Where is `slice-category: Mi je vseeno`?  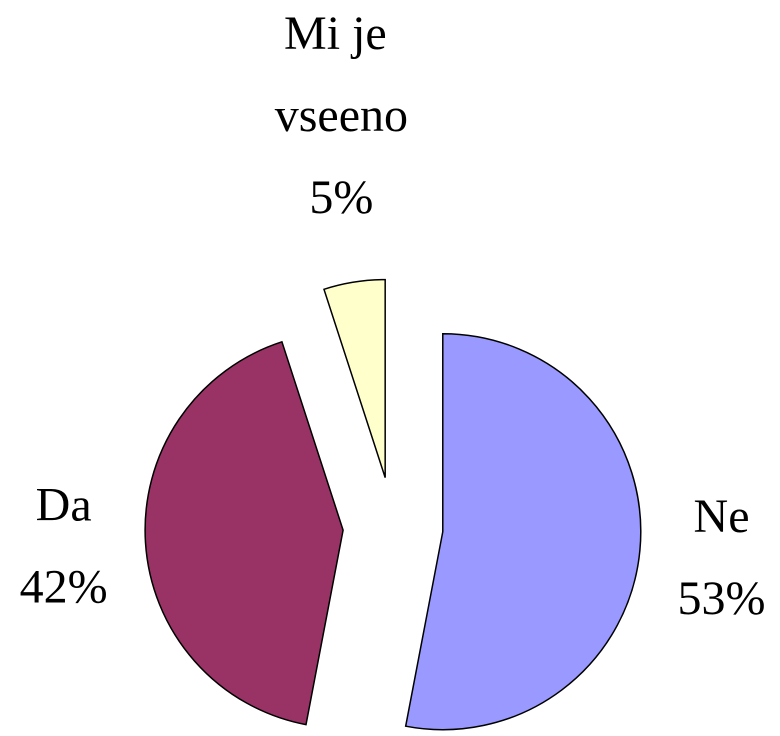 slice-category: Mi je vseeno is located at coordinates (341, 74).